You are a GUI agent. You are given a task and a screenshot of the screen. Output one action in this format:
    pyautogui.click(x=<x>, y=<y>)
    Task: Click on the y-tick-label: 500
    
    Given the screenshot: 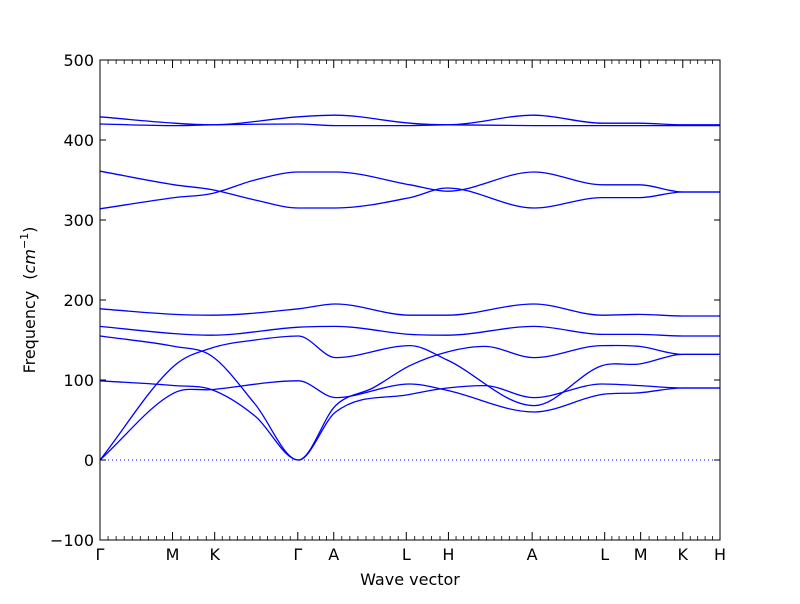 What is the action you would take?
    pyautogui.click(x=78, y=60)
    